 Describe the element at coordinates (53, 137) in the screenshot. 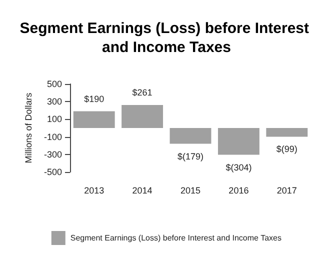

I see `y-tick-label: -100` at that location.